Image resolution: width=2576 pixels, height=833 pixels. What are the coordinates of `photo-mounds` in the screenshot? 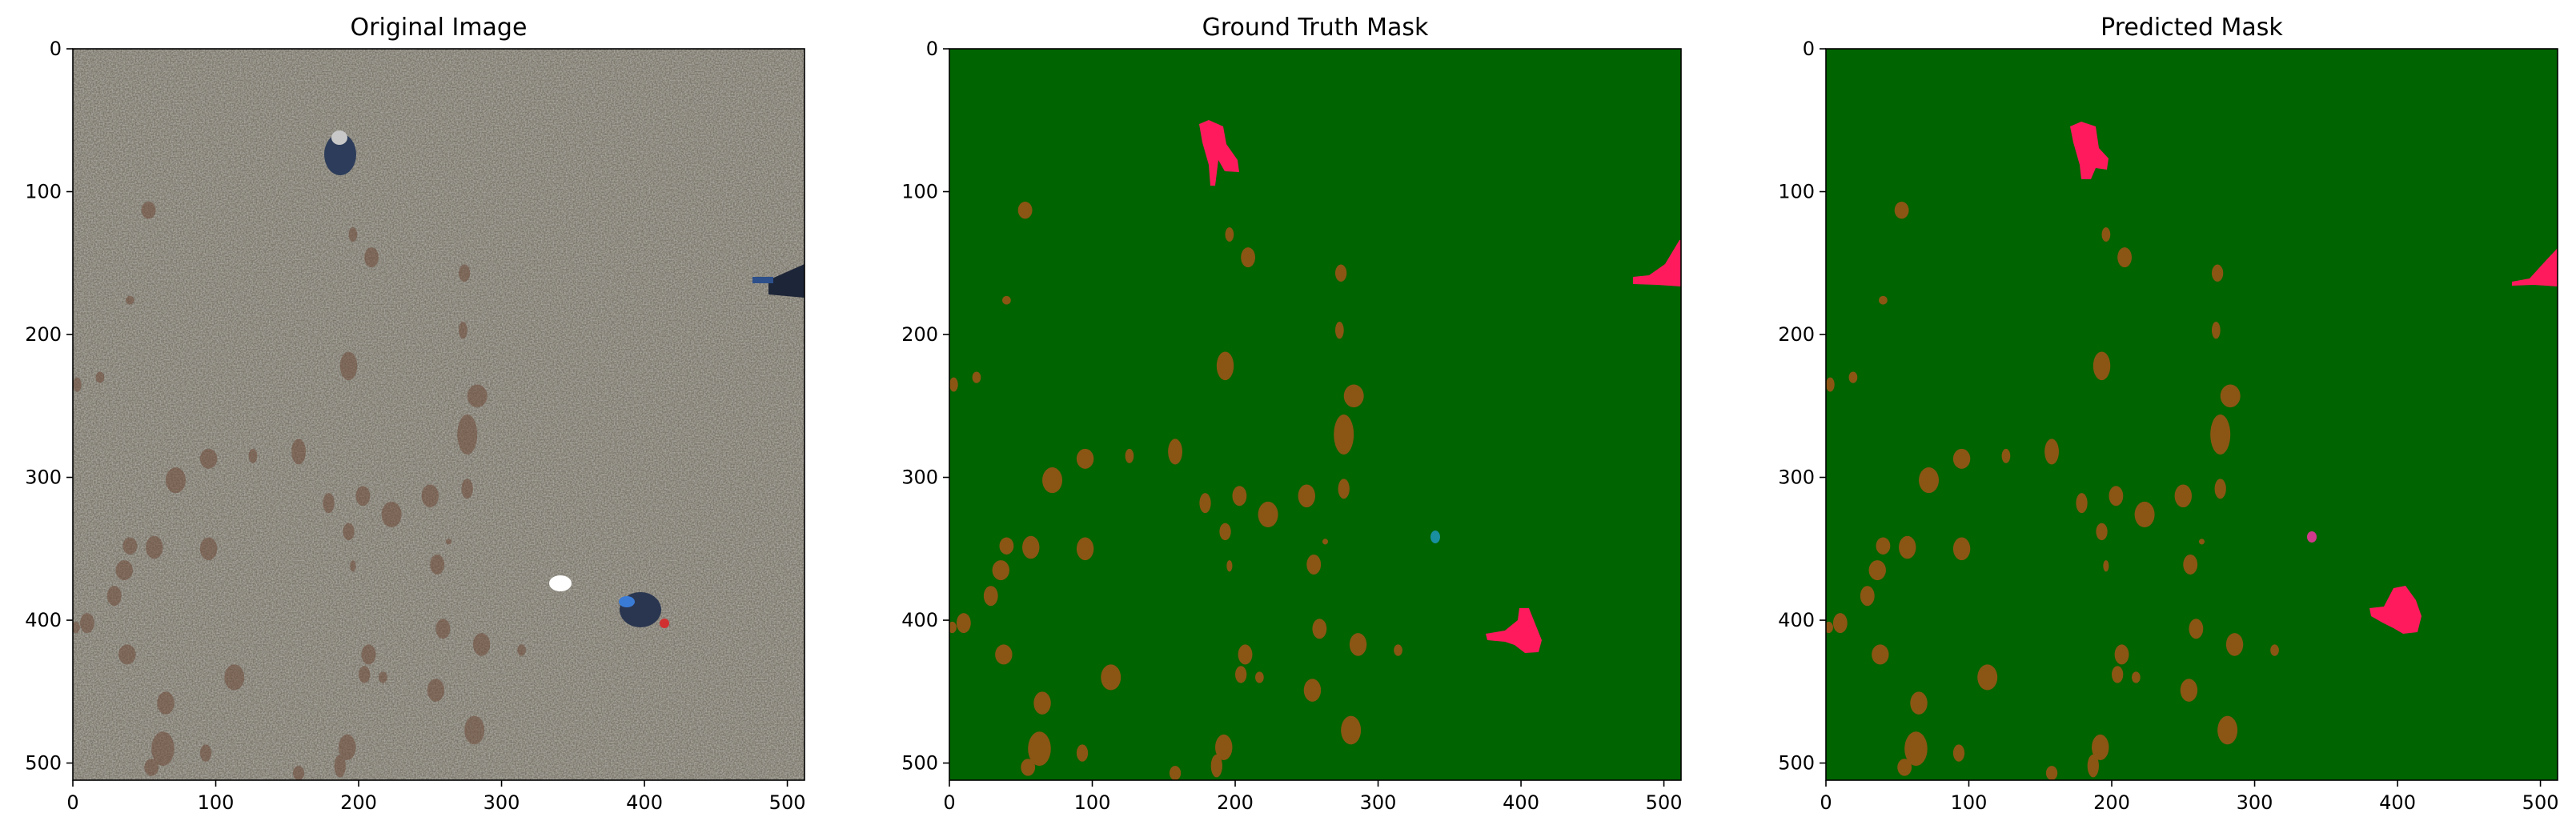 It's located at (299, 491).